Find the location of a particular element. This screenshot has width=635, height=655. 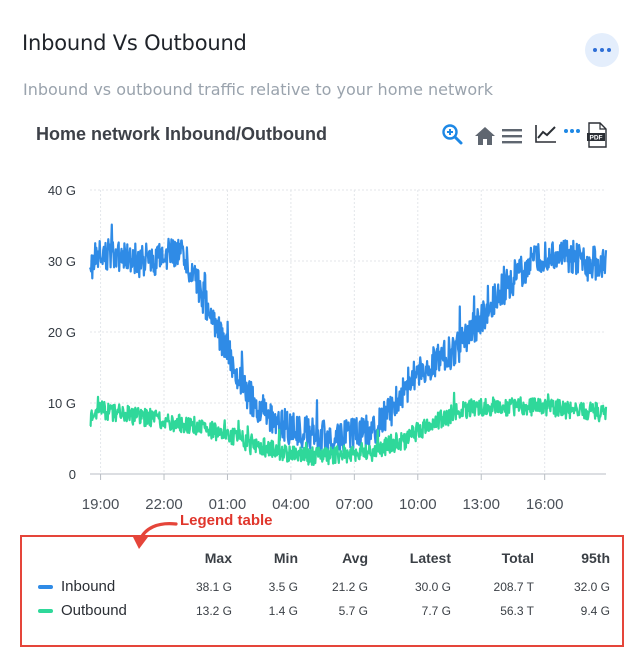

x-tick-label: 07:00 is located at coordinates (355, 504).